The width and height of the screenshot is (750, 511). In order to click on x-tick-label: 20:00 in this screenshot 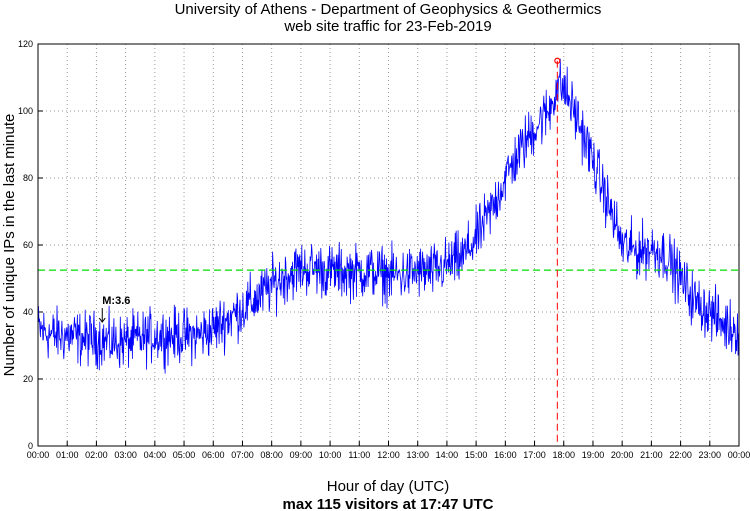, I will do `click(622, 455)`.